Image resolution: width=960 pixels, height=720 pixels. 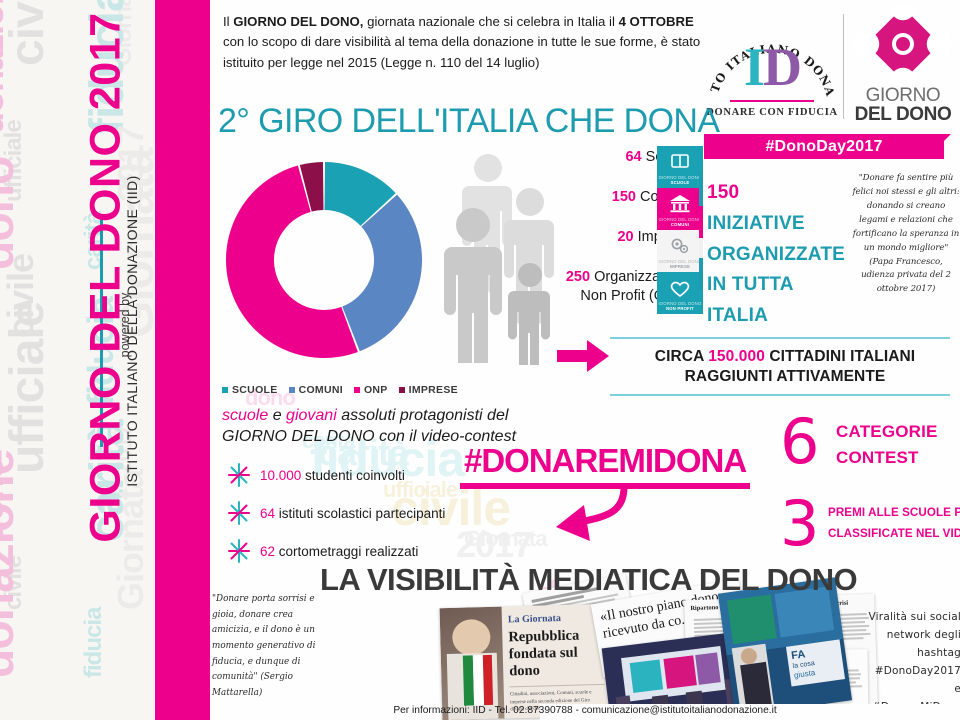 What do you see at coordinates (281, 475) in the screenshot?
I see `bullet-number: 10.000` at bounding box center [281, 475].